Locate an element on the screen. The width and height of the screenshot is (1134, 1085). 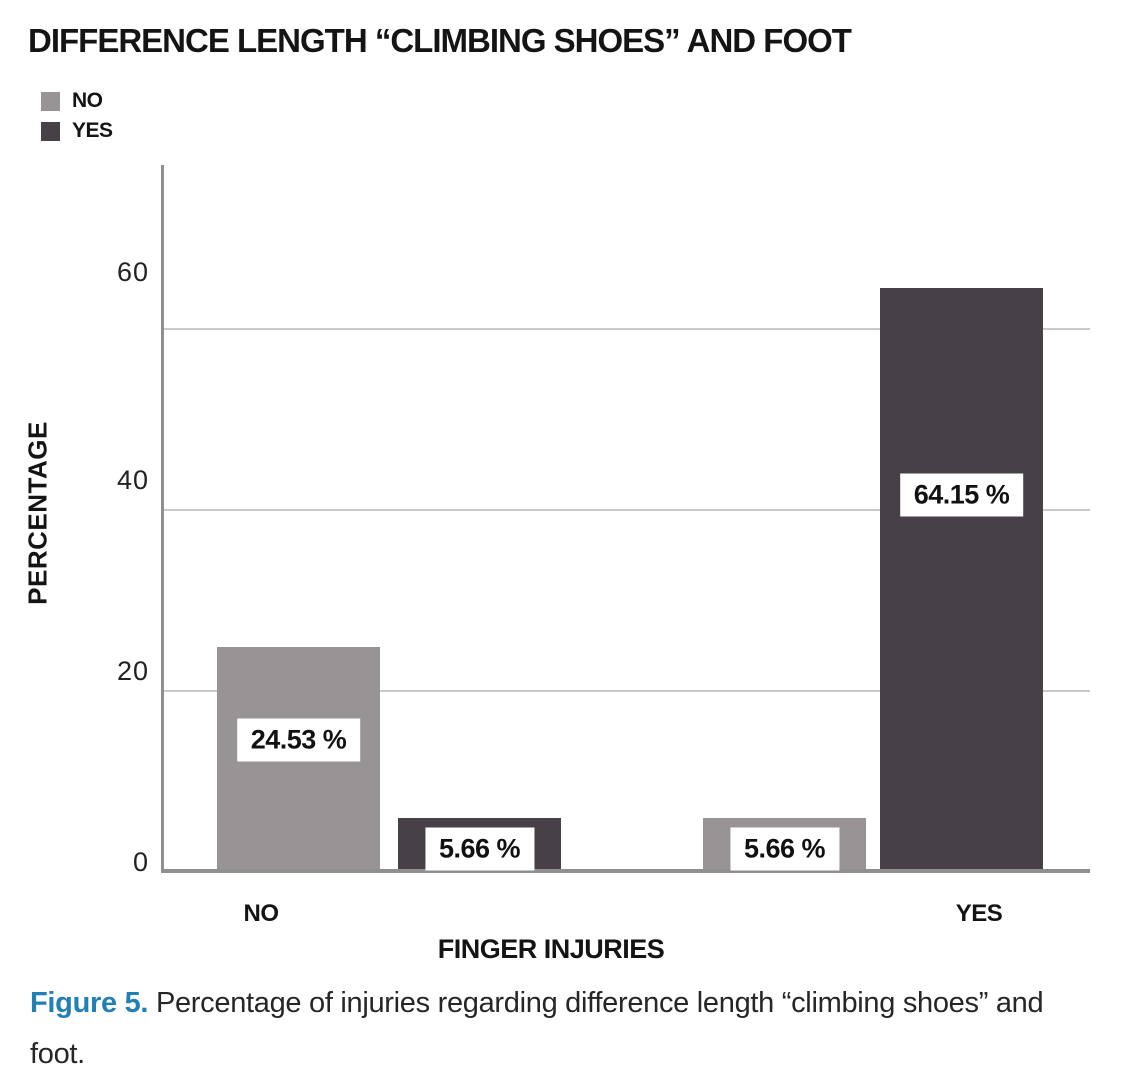
legend-swatch-no is located at coordinates (50, 101).